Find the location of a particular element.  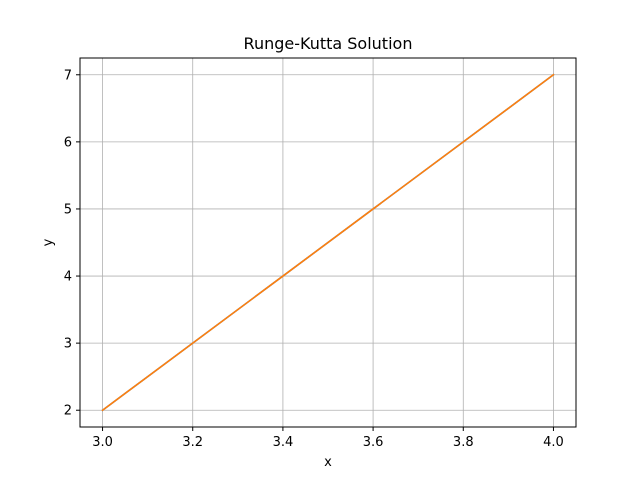

y-tick-label: 2 is located at coordinates (68, 411).